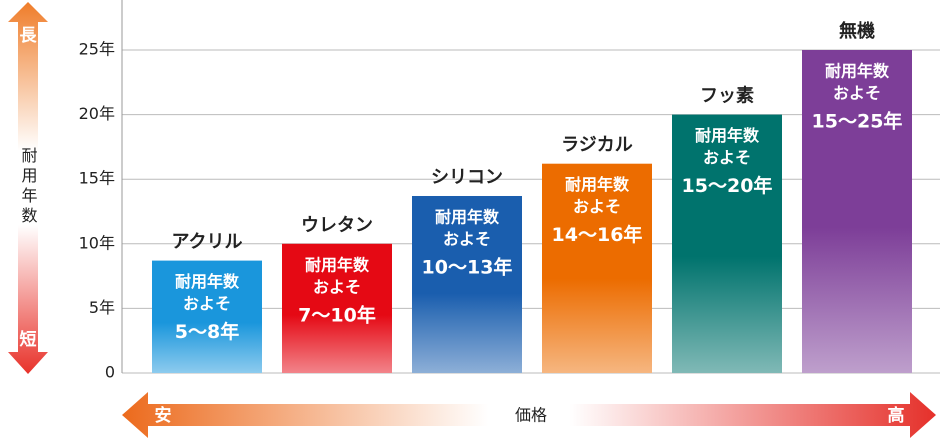 This screenshot has height=444, width=940. Describe the element at coordinates (597, 145) in the screenshot. I see `category-label: ラジカル` at that location.